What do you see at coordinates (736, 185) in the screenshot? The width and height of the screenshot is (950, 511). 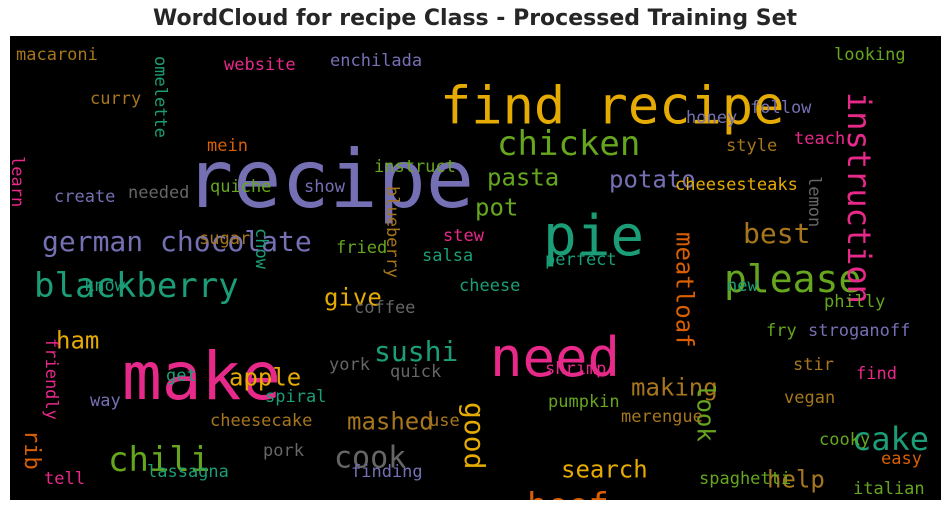 I see `word-cheesesteaks: cheesesteaks` at bounding box center [736, 185].